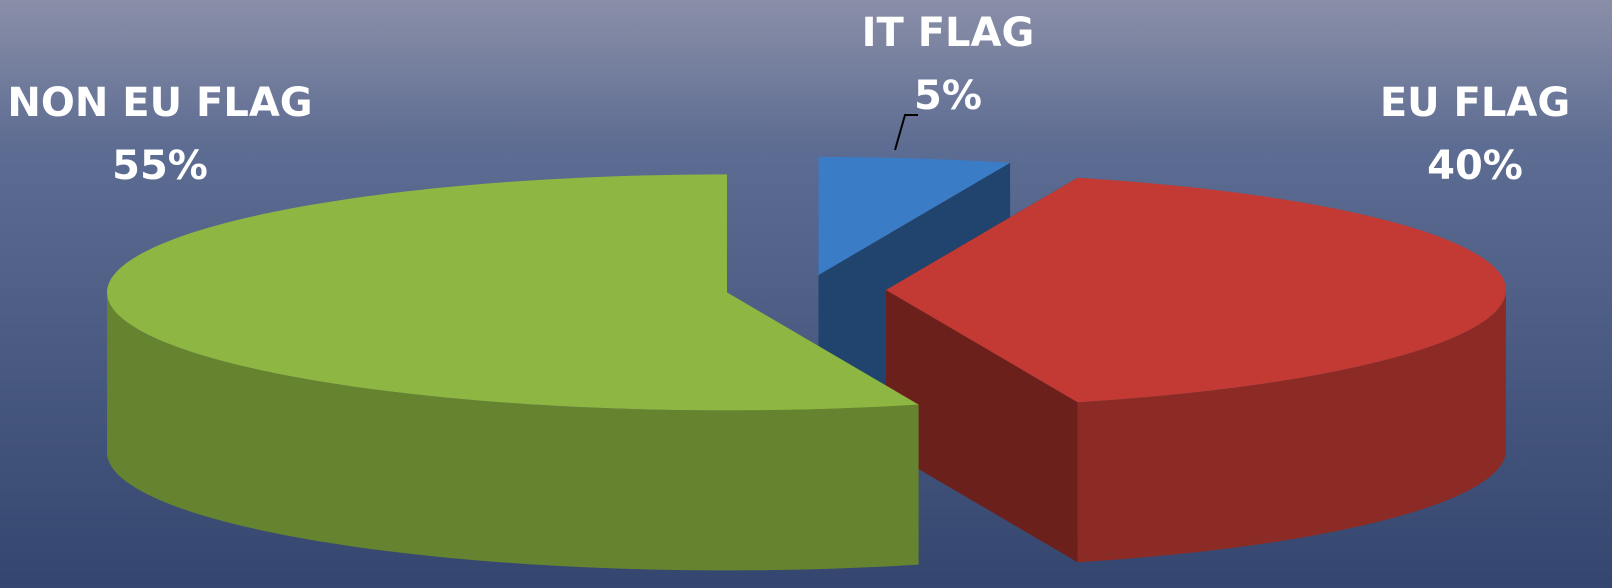  What do you see at coordinates (948, 96) in the screenshot?
I see `value-label: 5%` at bounding box center [948, 96].